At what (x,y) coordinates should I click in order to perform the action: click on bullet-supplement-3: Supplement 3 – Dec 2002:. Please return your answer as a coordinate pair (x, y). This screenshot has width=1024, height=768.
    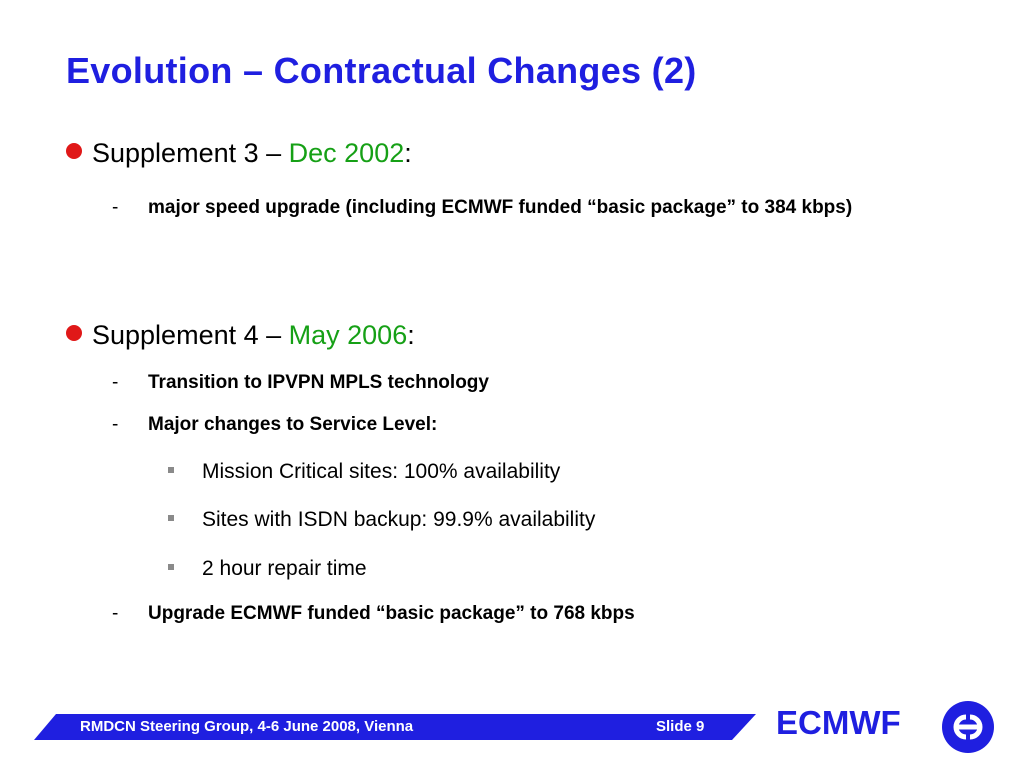
    Looking at the image, I should click on (239, 153).